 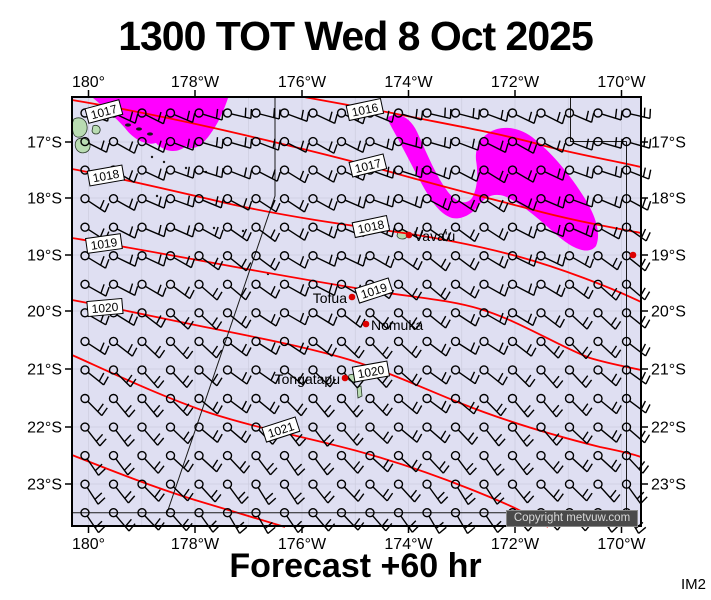 I want to click on islet-dot, so click(x=164, y=162).